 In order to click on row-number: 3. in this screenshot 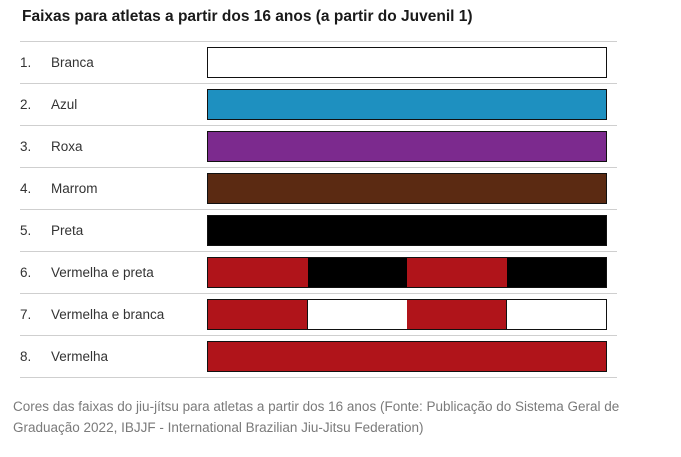, I will do `click(26, 146)`.